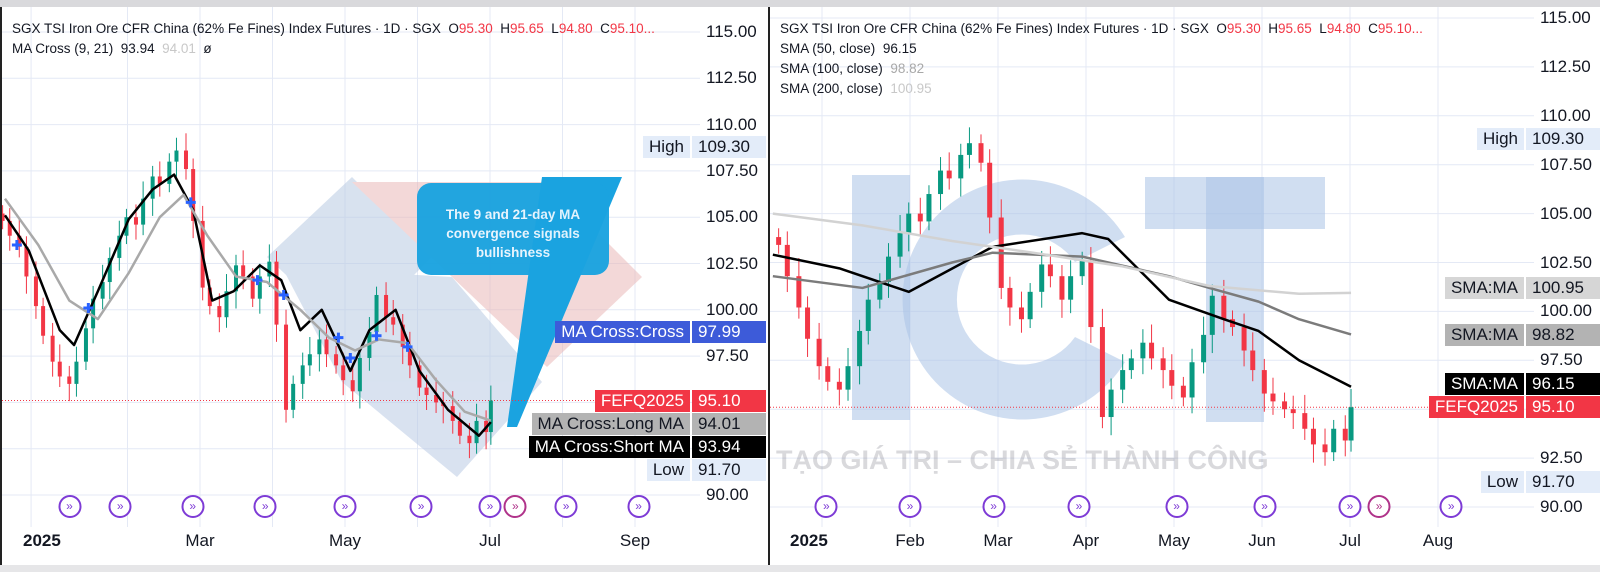 The height and width of the screenshot is (572, 1600). I want to click on high-label: H, so click(1273, 28).